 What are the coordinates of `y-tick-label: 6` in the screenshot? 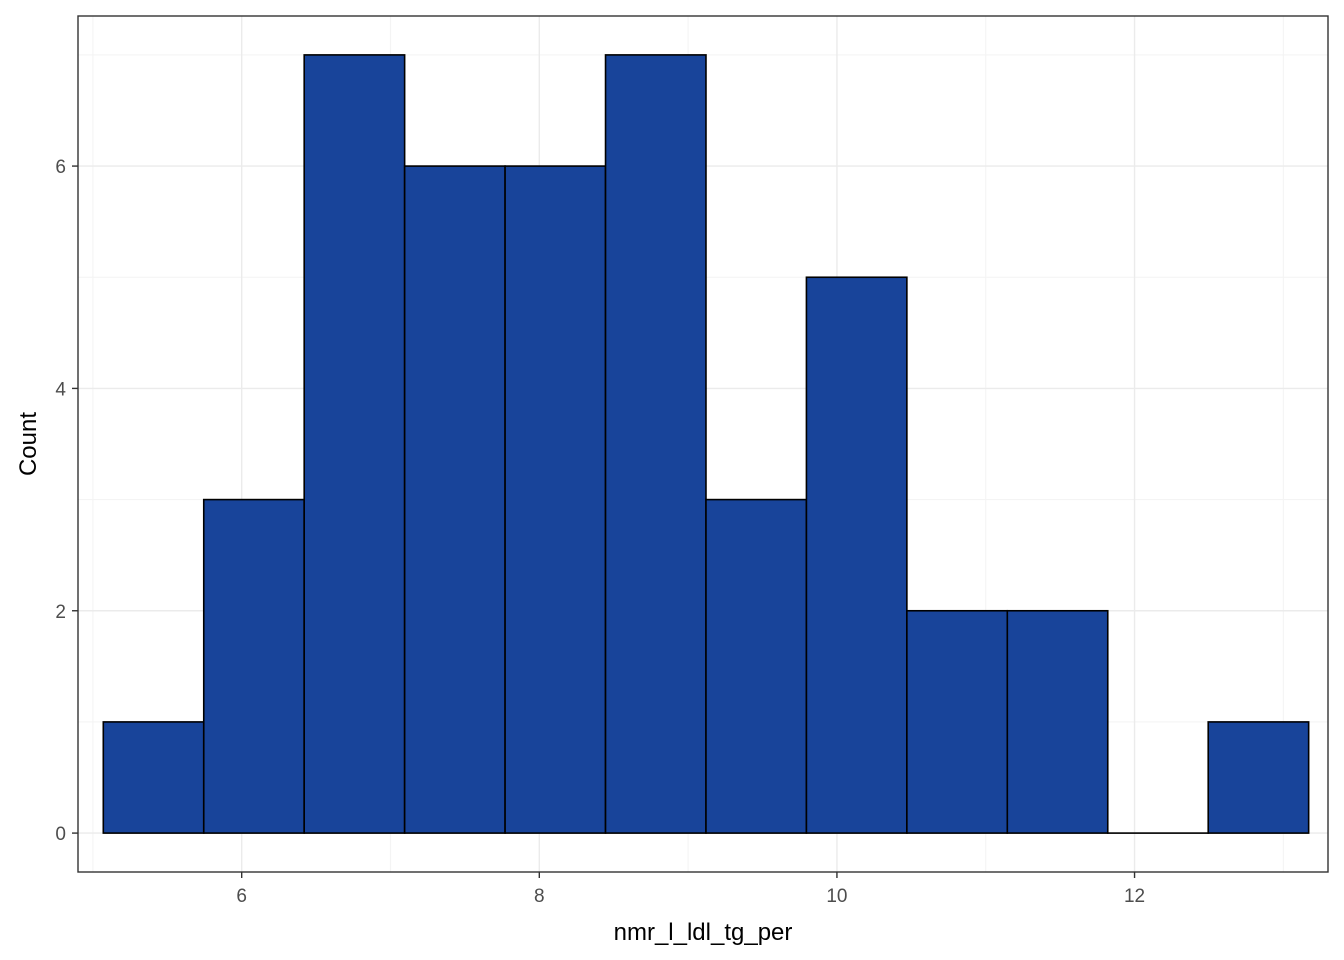 It's located at (60, 167).